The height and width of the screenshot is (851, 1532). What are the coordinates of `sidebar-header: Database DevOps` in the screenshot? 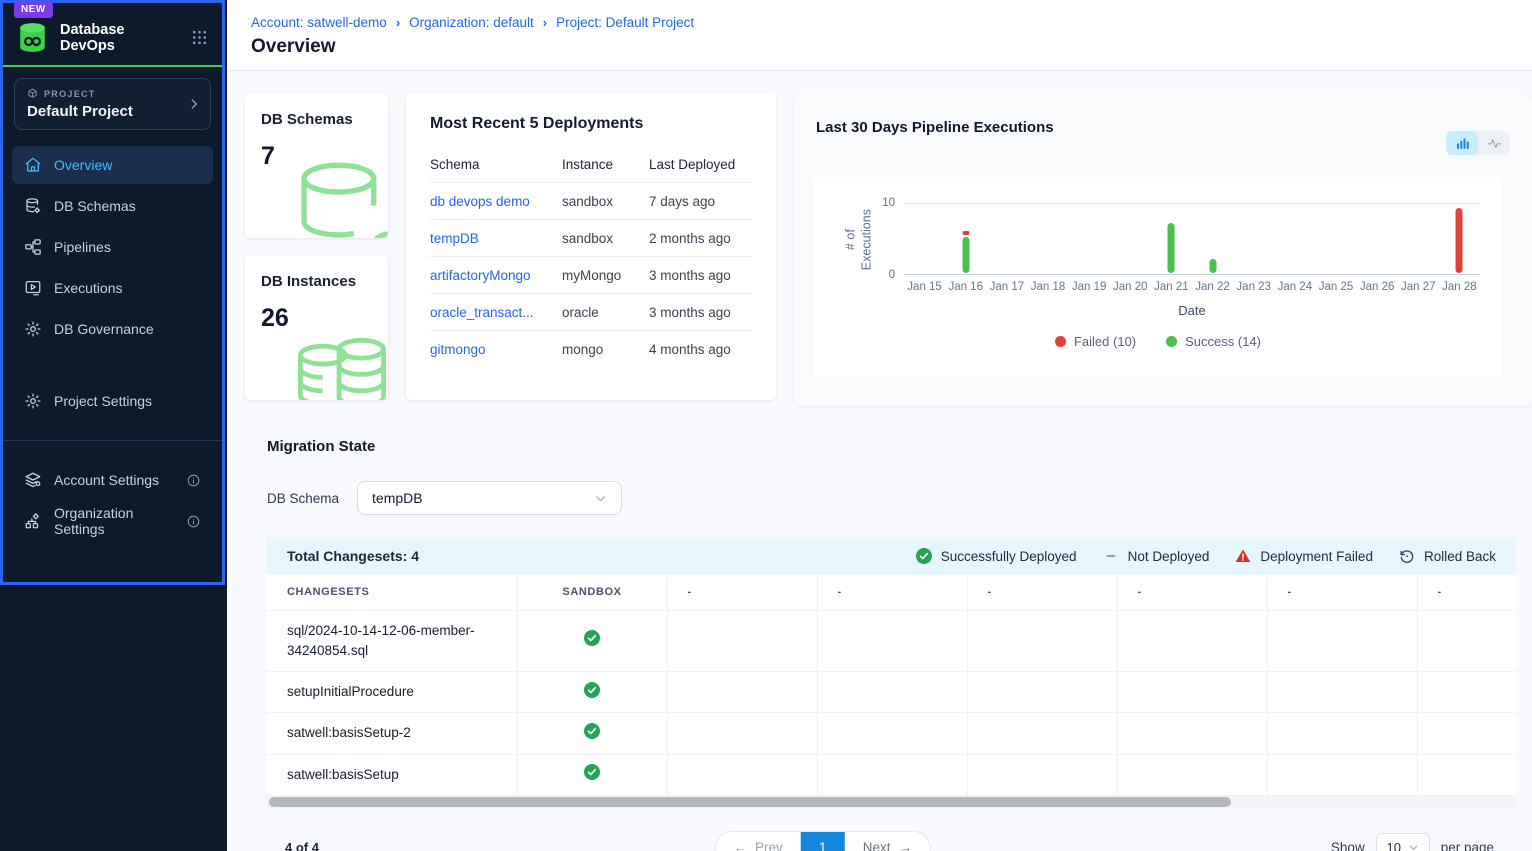 It's located at (112, 34).